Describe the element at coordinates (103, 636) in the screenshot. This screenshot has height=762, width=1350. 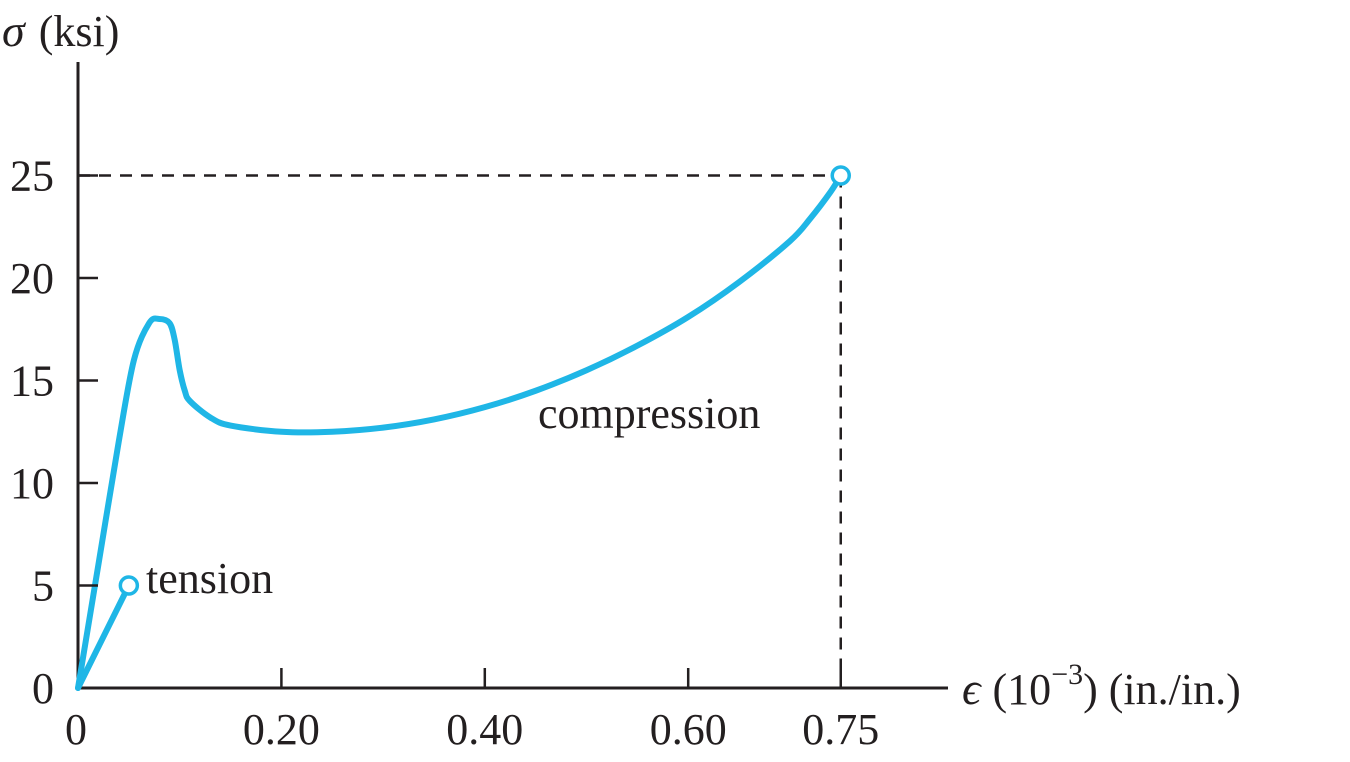
I see `tension-curve` at that location.